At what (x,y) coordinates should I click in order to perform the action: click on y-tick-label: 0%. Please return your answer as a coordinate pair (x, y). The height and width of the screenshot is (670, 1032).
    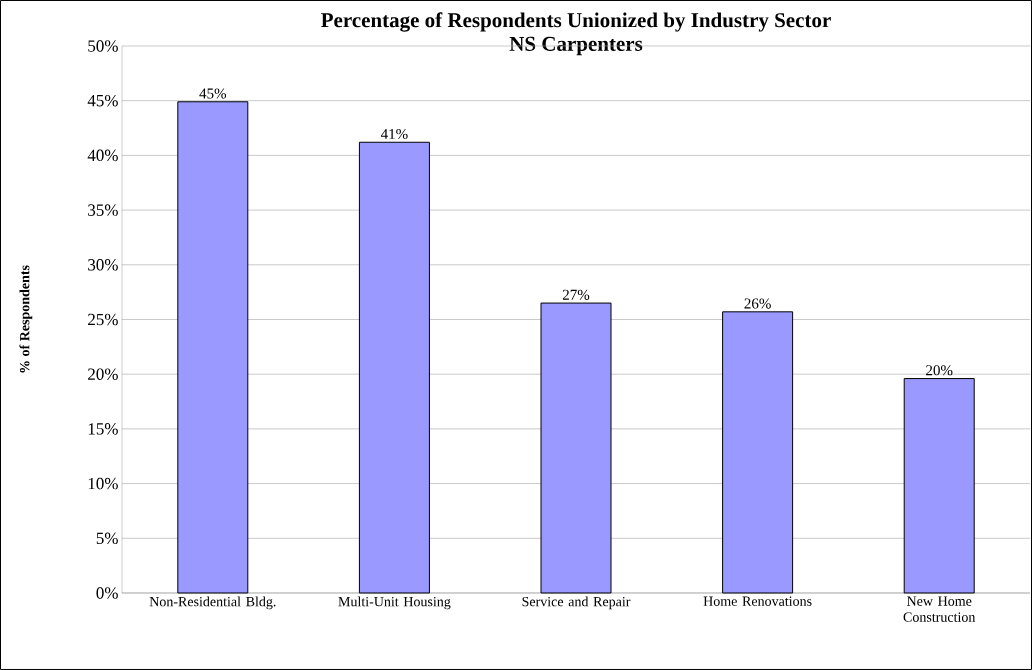
    Looking at the image, I should click on (107, 593).